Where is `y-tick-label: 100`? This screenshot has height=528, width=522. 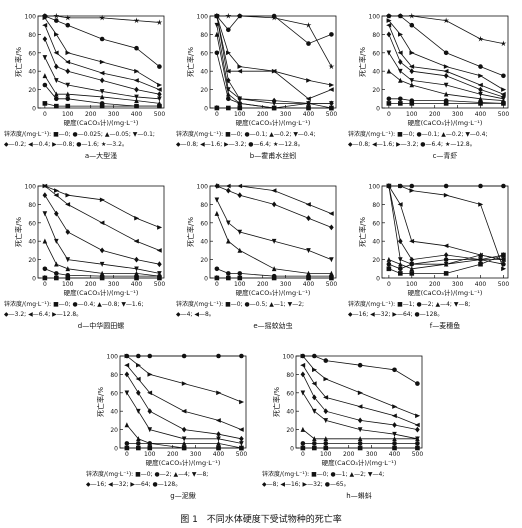 y-tick-label: 100 is located at coordinates (203, 187).